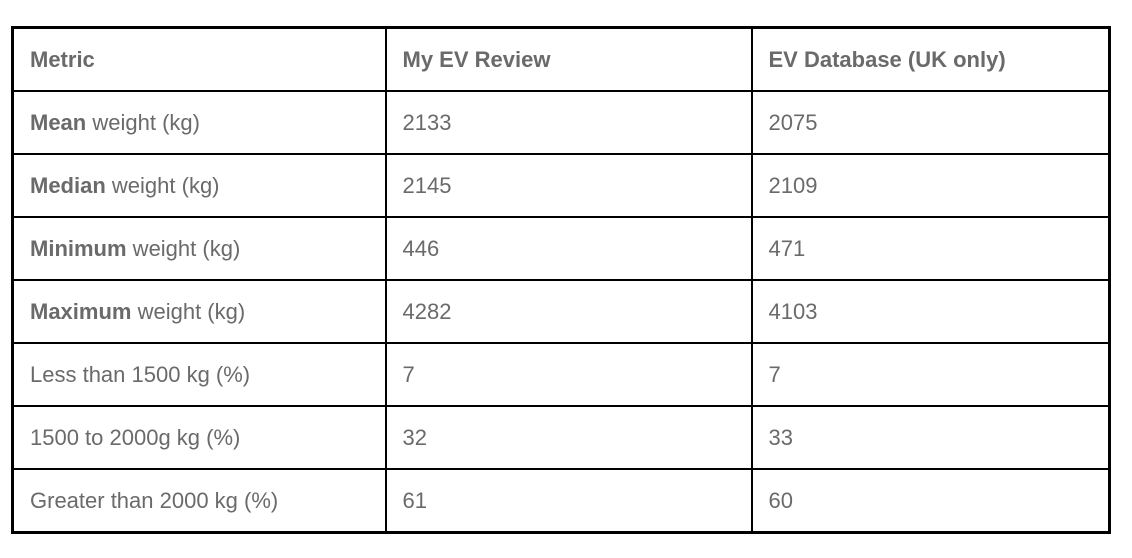  What do you see at coordinates (68, 185) in the screenshot?
I see `metric-bold-part: Median` at bounding box center [68, 185].